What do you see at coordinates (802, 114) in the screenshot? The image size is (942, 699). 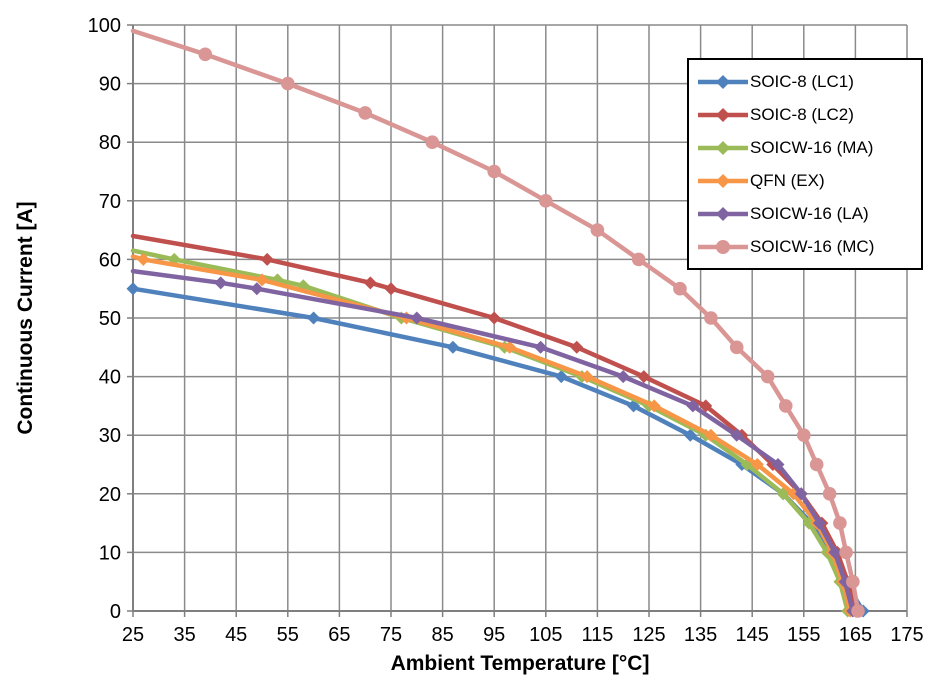 I see `legend-label: SOIC-8 (LC2)` at bounding box center [802, 114].